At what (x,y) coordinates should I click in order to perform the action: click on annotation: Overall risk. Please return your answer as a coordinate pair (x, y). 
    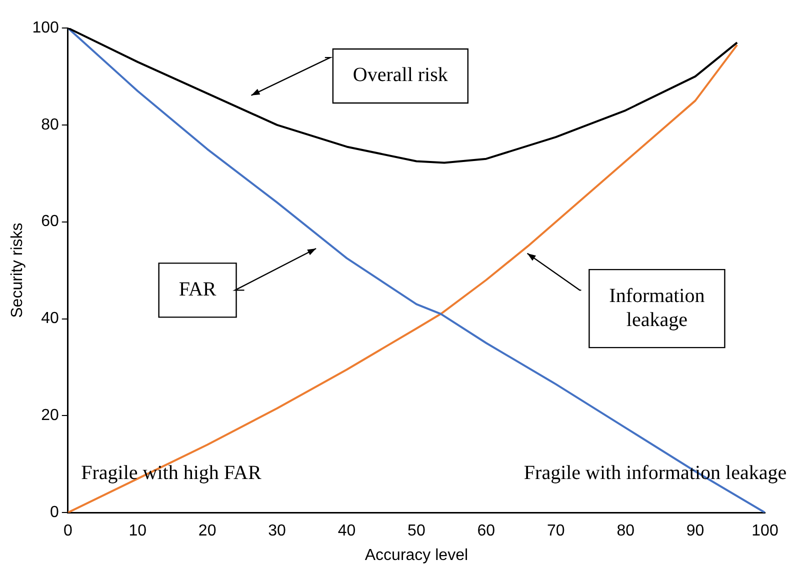
    Looking at the image, I should click on (400, 75).